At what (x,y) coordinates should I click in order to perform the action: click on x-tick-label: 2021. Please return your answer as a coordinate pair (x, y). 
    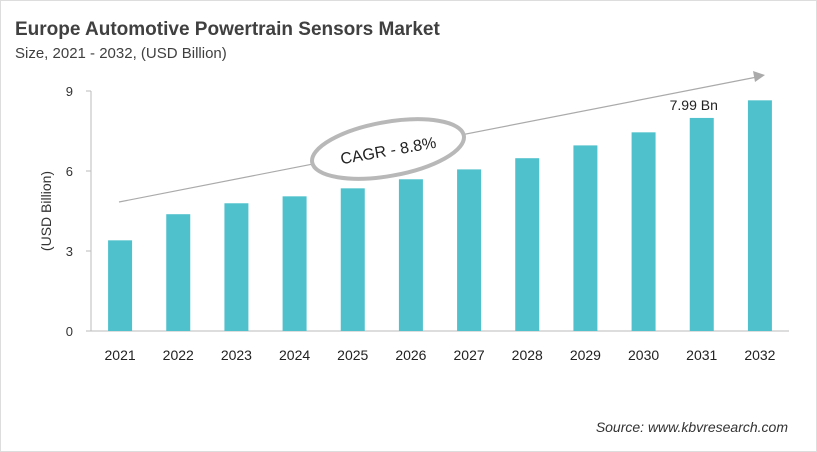
    Looking at the image, I should click on (120, 355).